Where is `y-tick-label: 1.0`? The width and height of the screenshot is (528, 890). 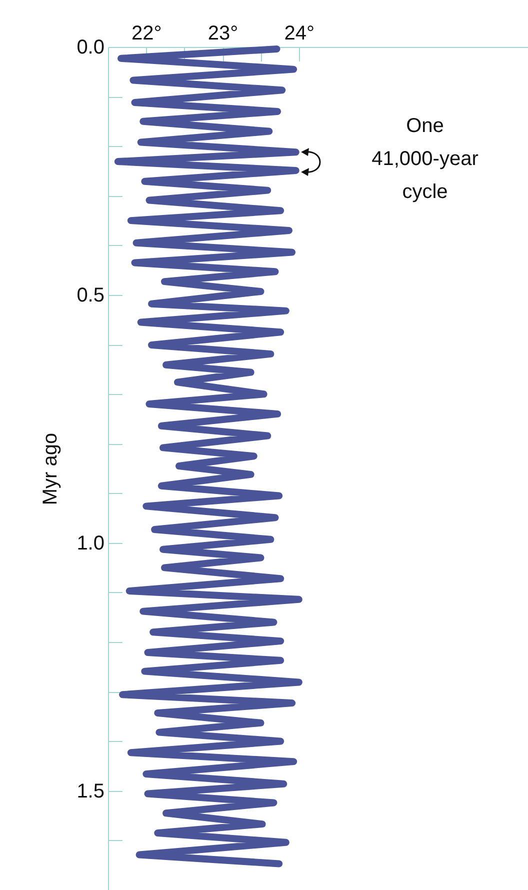
y-tick-label: 1.0 is located at coordinates (90, 543).